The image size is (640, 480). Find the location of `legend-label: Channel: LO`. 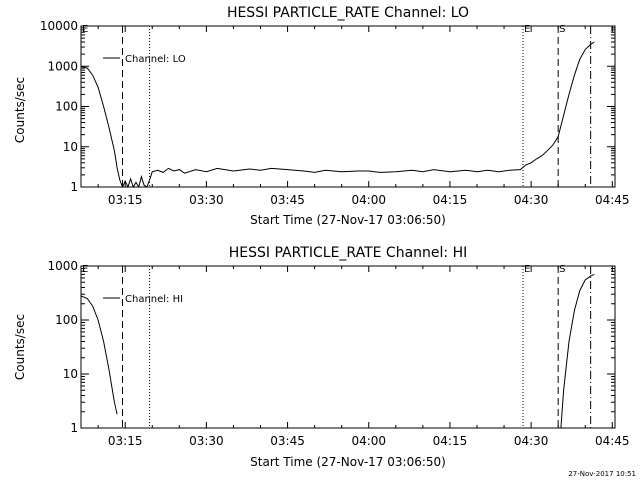

legend-label: Channel: LO is located at coordinates (155, 59).